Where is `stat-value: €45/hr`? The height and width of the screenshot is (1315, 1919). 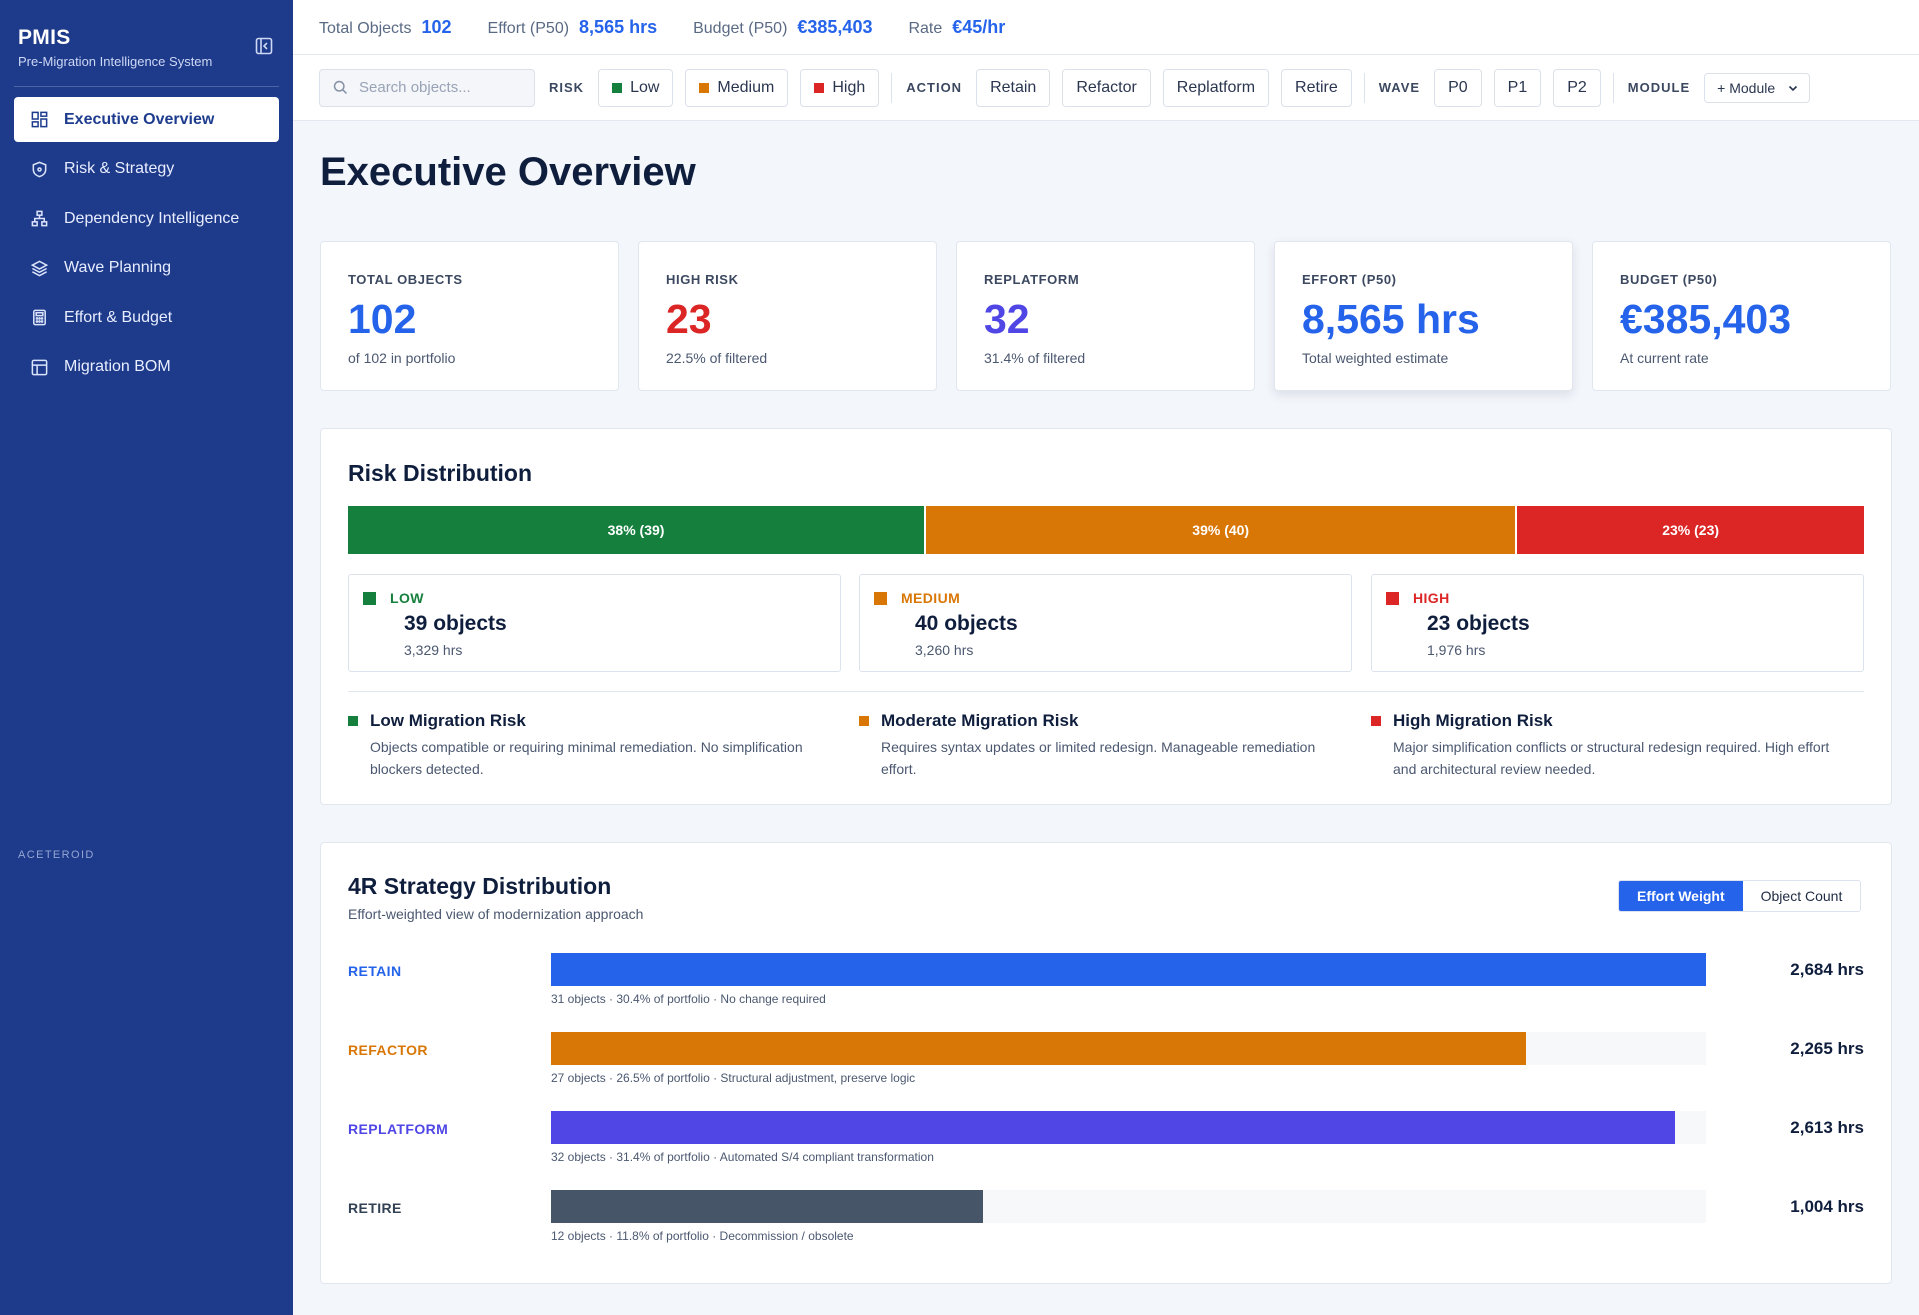
stat-value: €45/hr is located at coordinates (979, 26).